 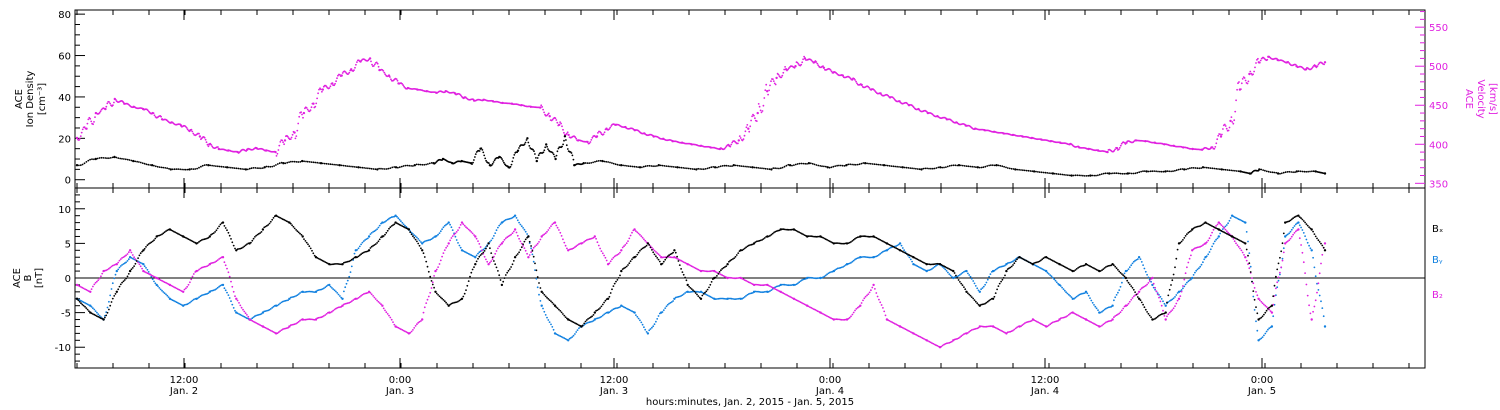 What do you see at coordinates (1438, 106) in the screenshot?
I see `velocity-tick-label: 450` at bounding box center [1438, 106].